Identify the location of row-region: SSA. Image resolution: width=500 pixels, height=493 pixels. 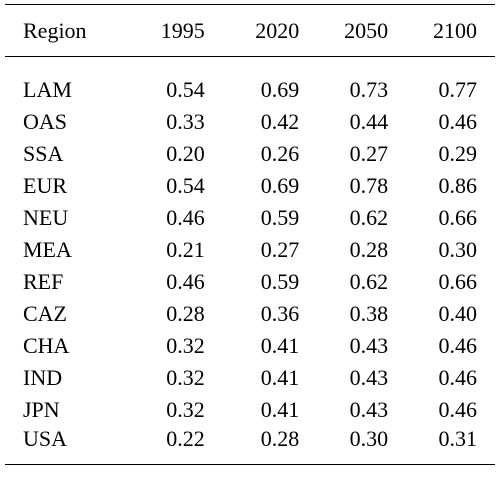
(43, 153).